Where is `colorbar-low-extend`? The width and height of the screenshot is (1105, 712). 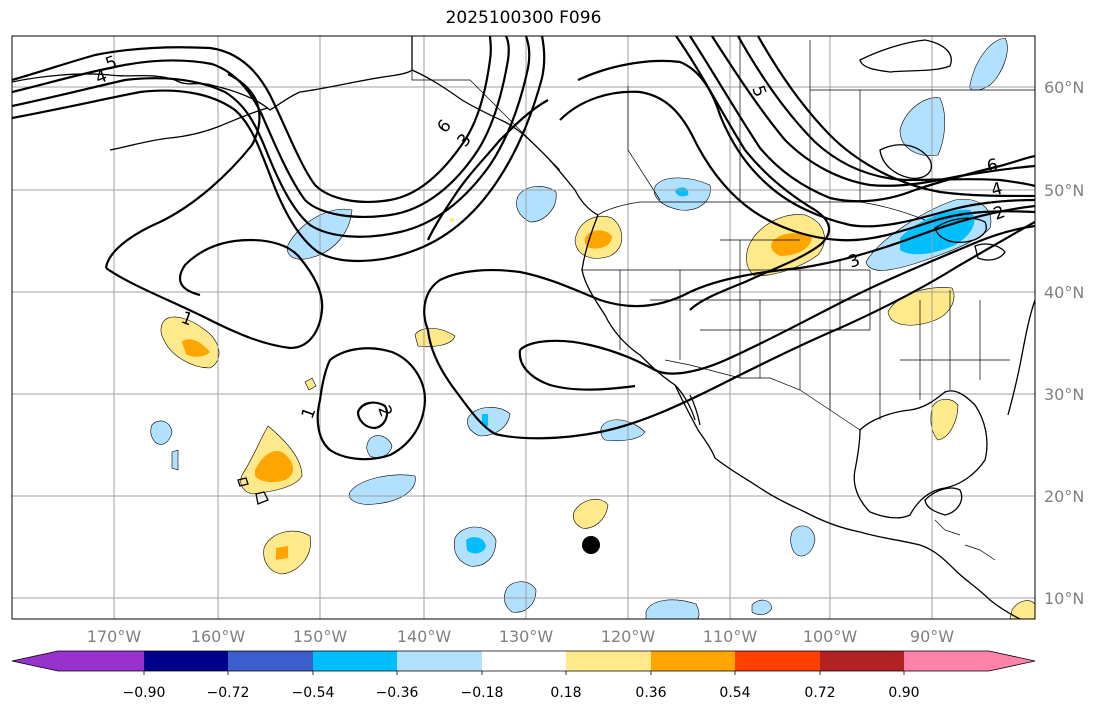
colorbar-low-extend is located at coordinates (35, 661).